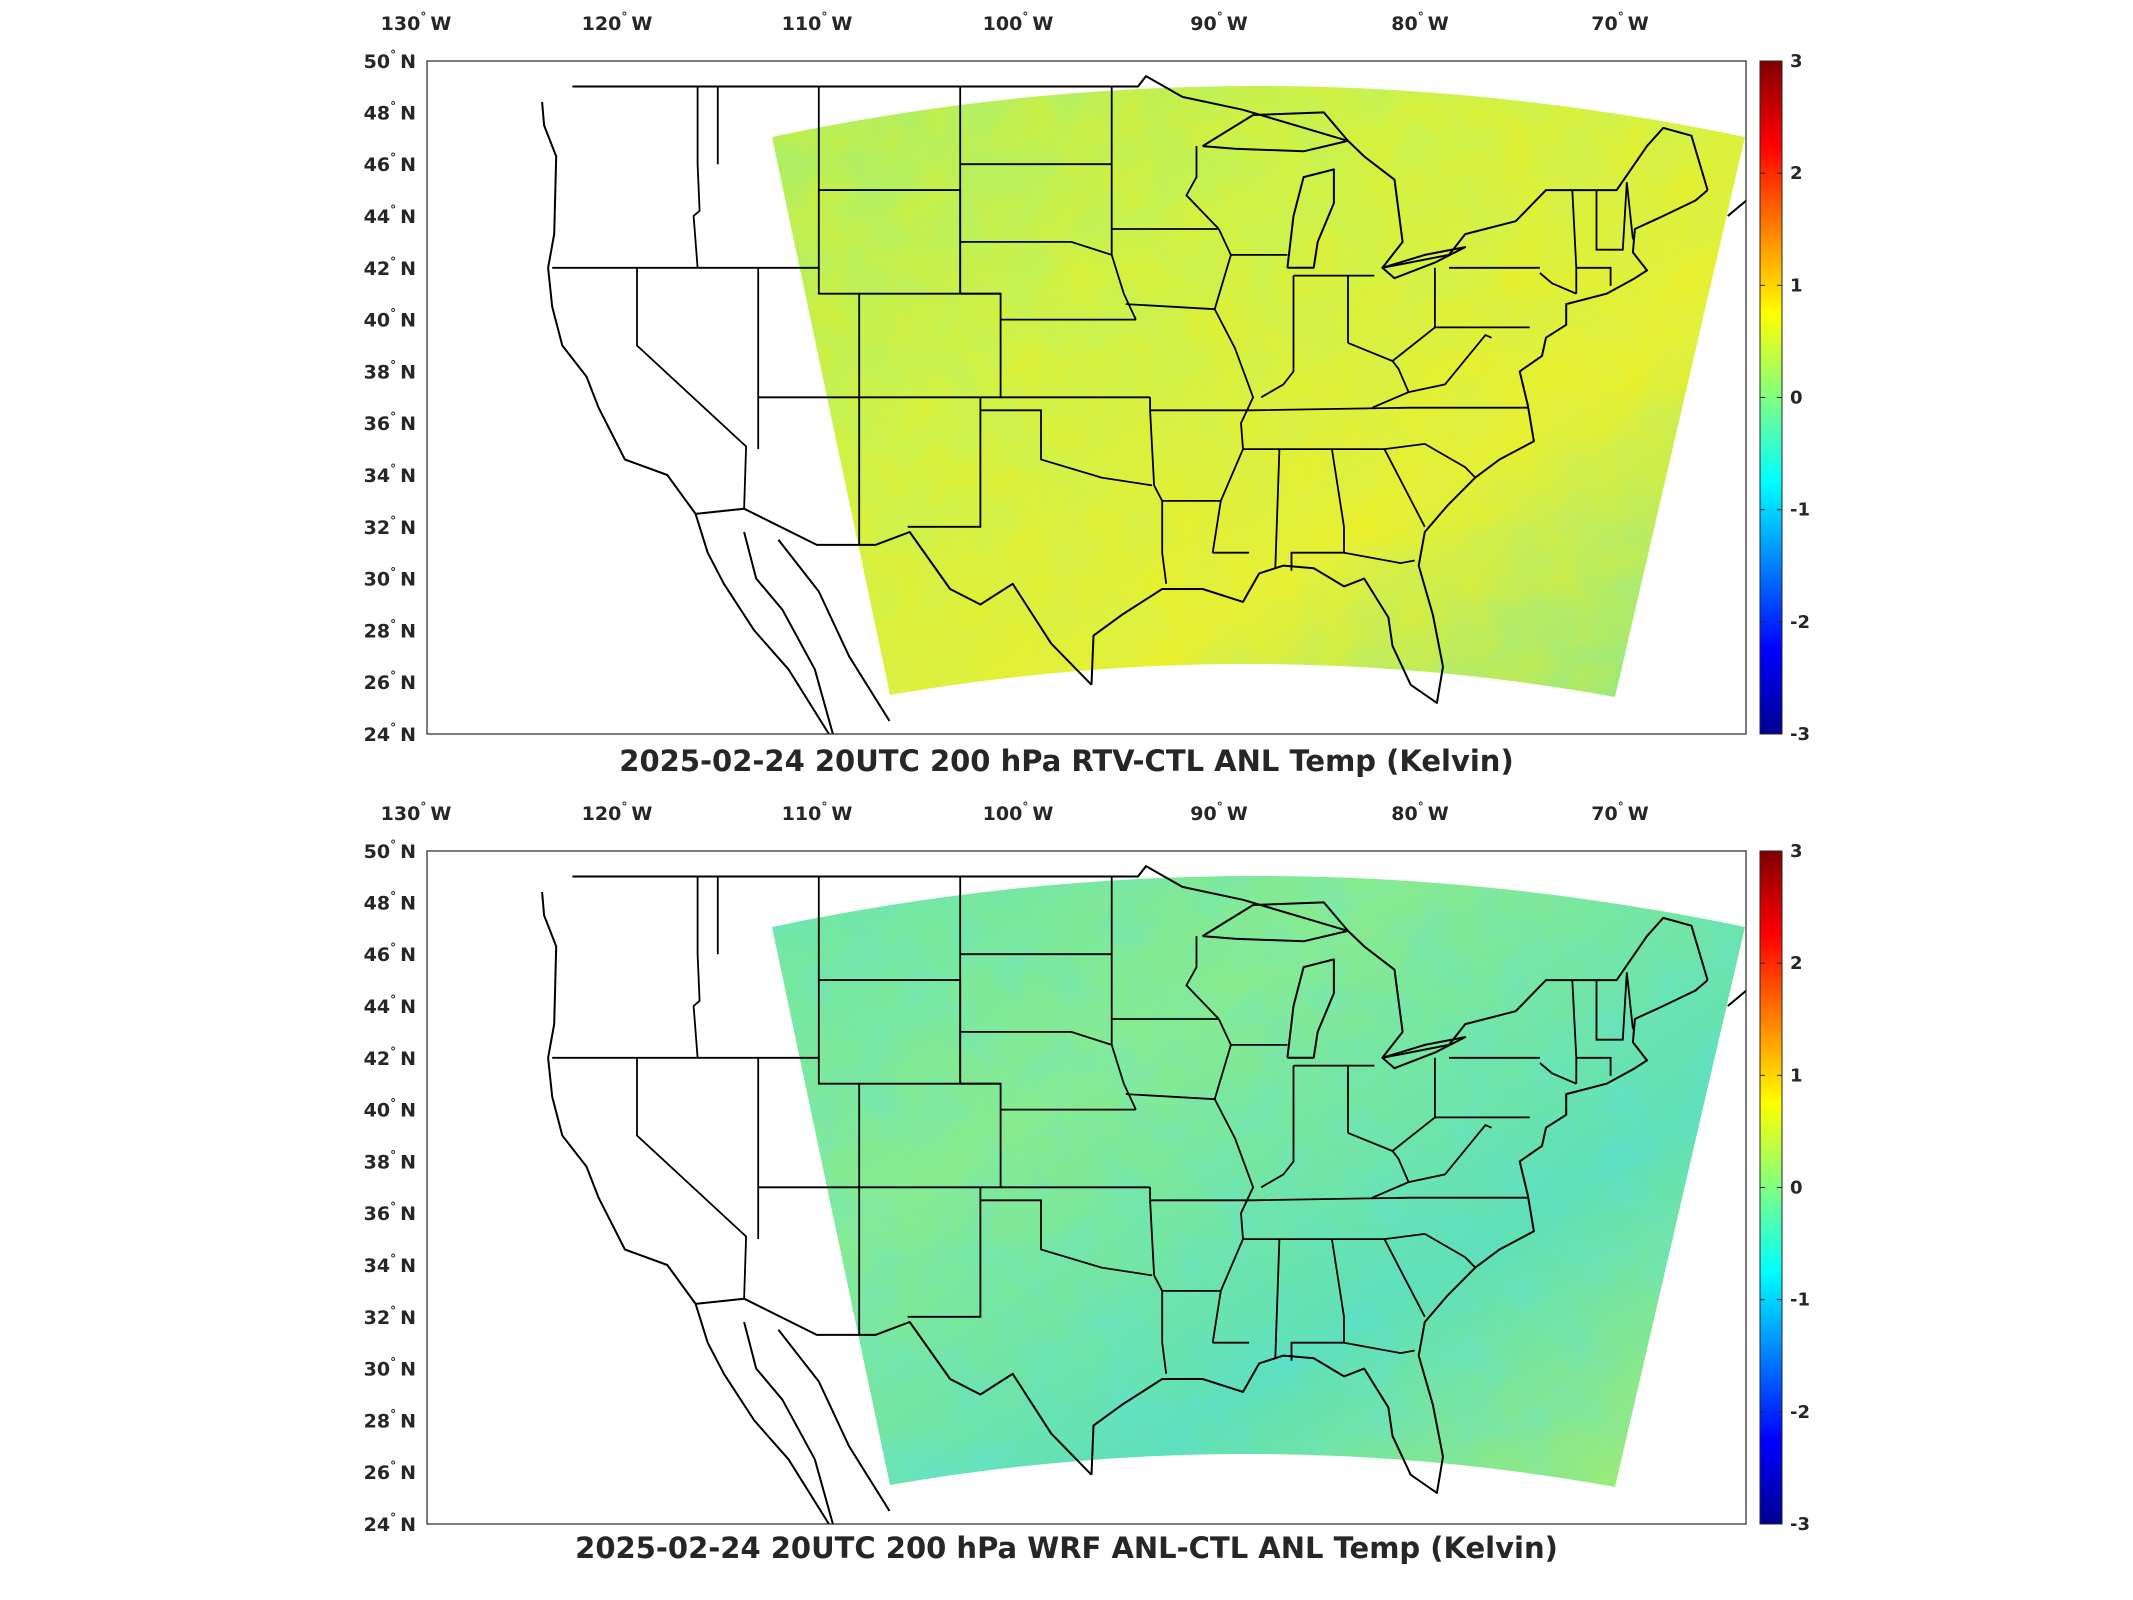 Image resolution: width=2133 pixels, height=1600 pixels. What do you see at coordinates (1424, 1053) in the screenshot?
I see `lake-erie-outline` at bounding box center [1424, 1053].